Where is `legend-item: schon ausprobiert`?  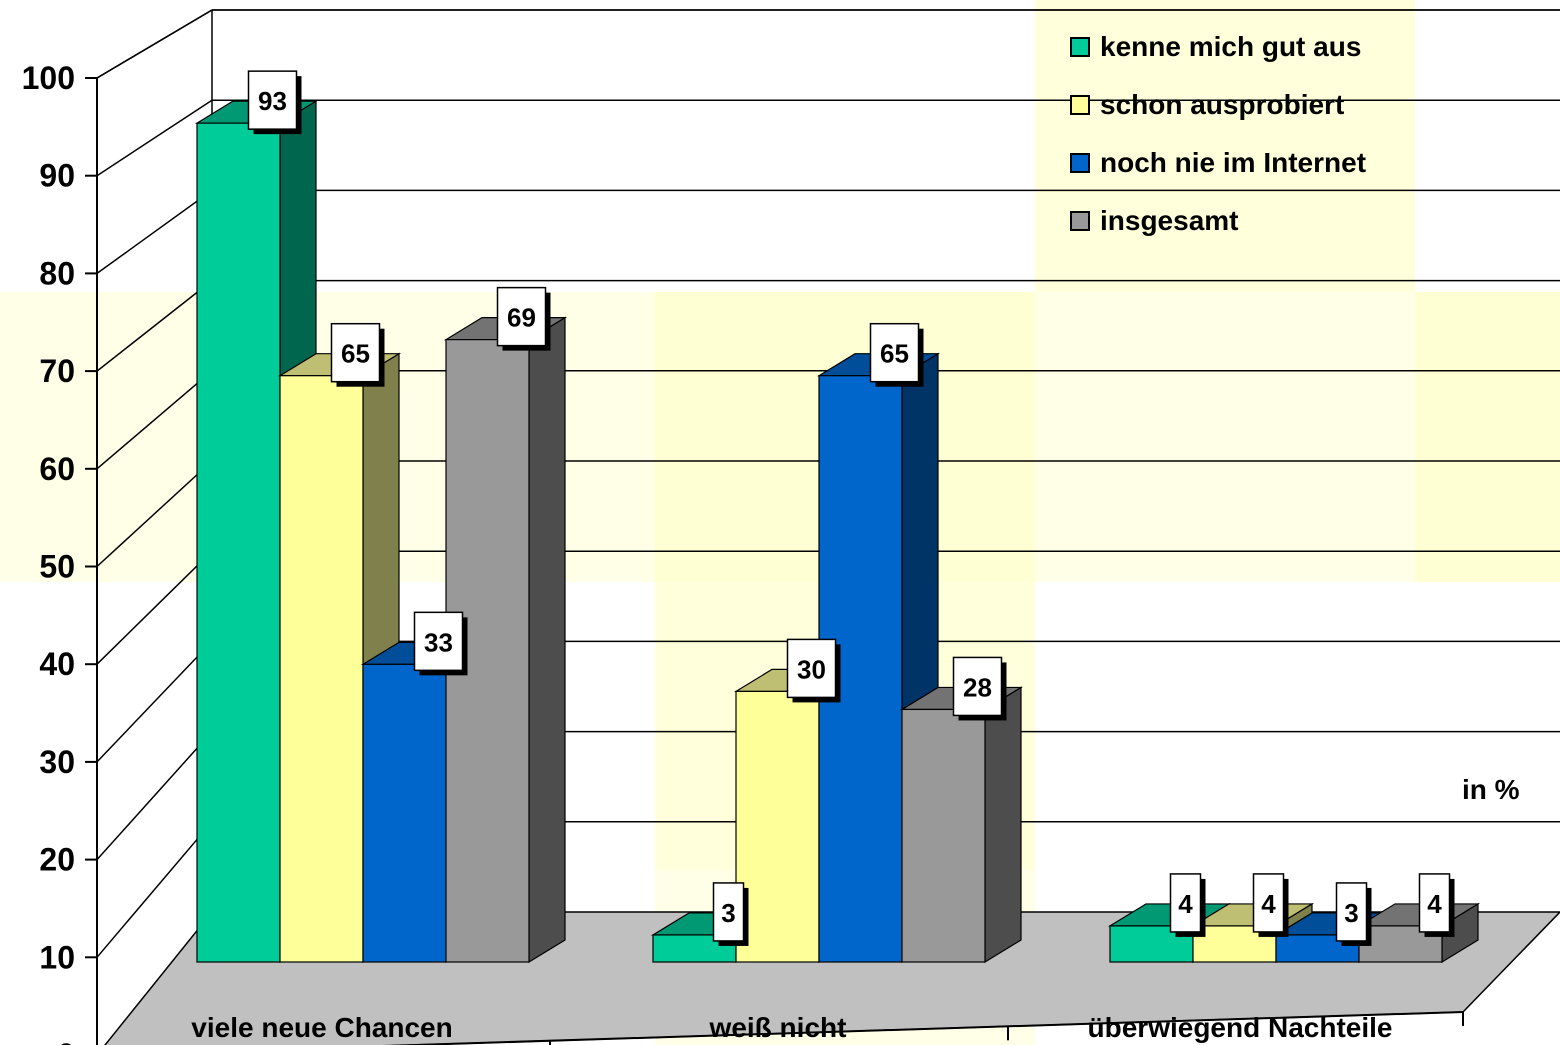 legend-item: schon ausprobiert is located at coordinates (1240, 105).